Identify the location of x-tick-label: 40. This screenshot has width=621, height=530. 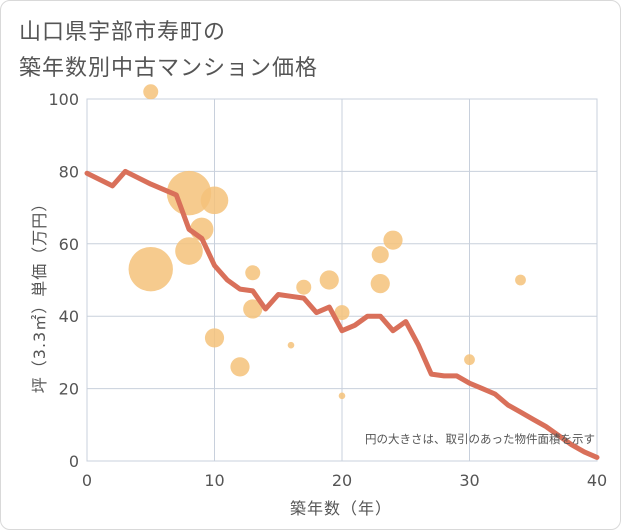
(597, 480).